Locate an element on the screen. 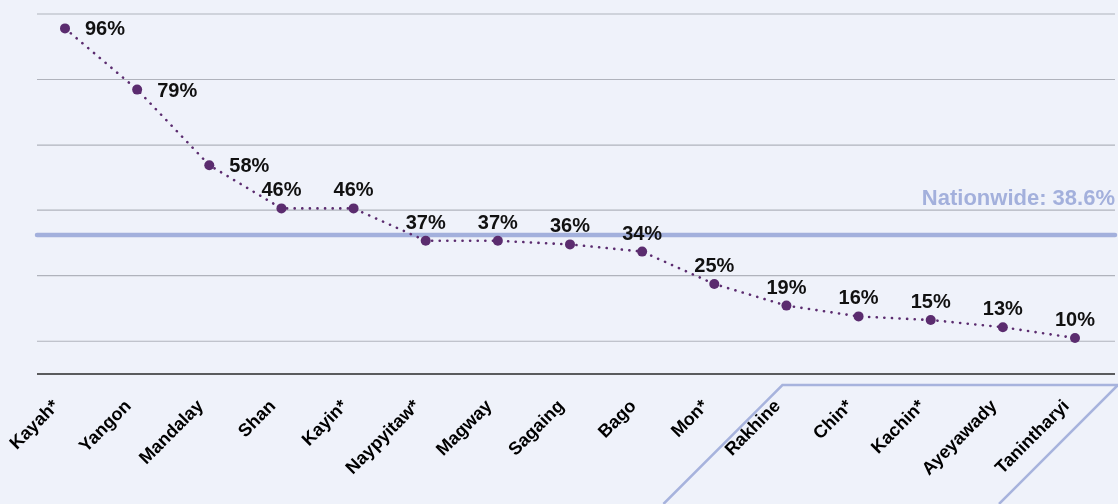 The height and width of the screenshot is (504, 1118). data-label: 79% is located at coordinates (177, 89).